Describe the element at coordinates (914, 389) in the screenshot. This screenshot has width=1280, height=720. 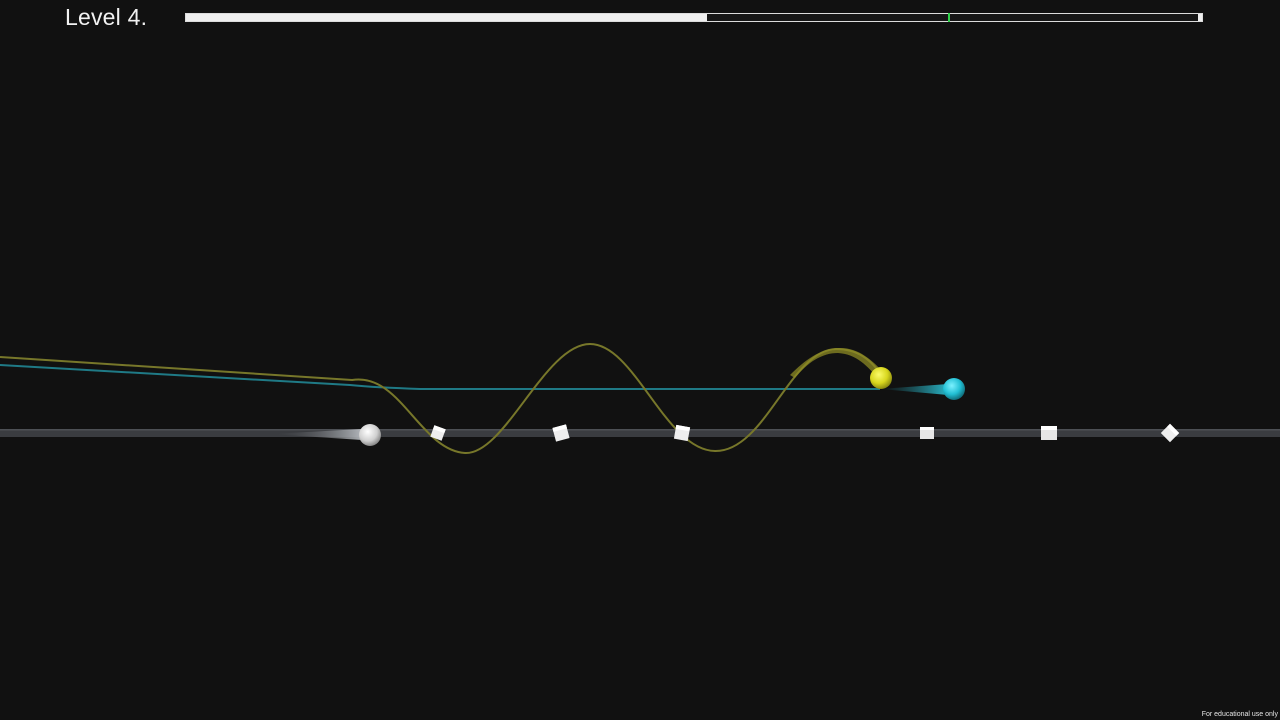
I see `cyan-ball-streak` at that location.